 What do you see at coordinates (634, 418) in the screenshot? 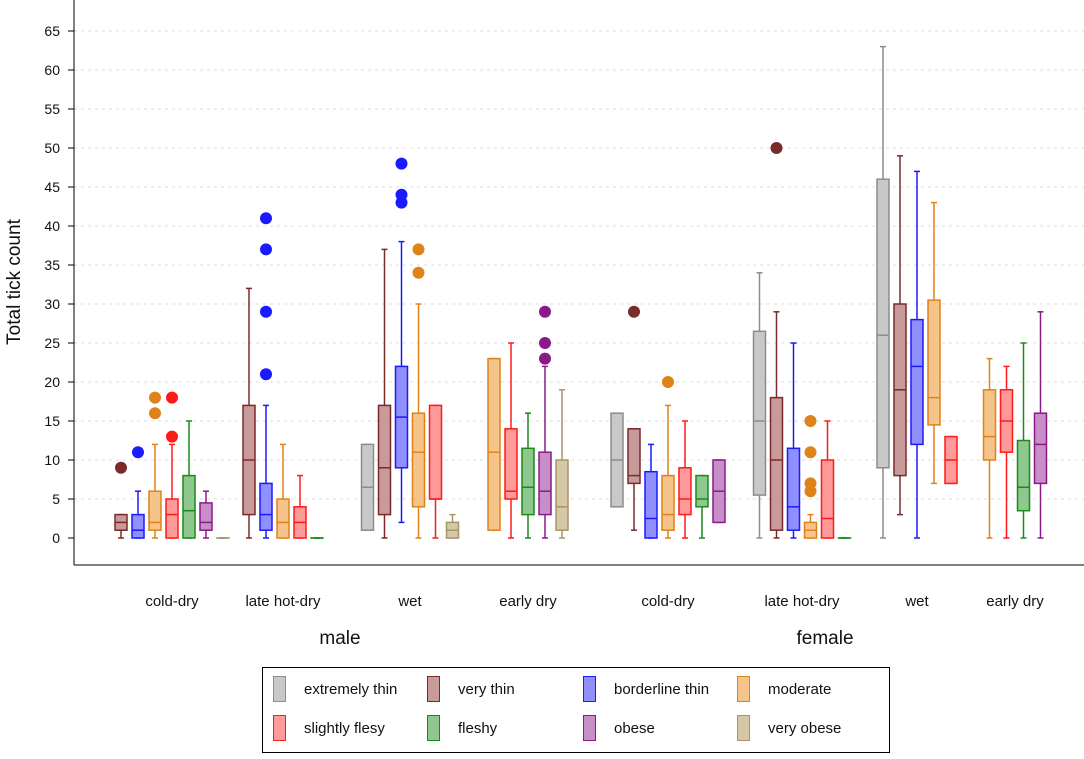
I see `box-female-cold-dry-very-thin` at bounding box center [634, 418].